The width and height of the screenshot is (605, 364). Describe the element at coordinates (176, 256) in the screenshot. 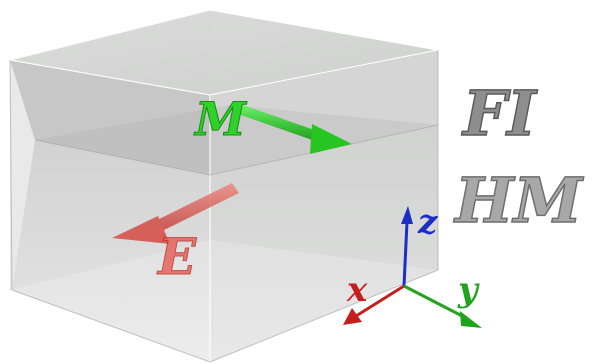

I see `electric-field-label: E` at that location.